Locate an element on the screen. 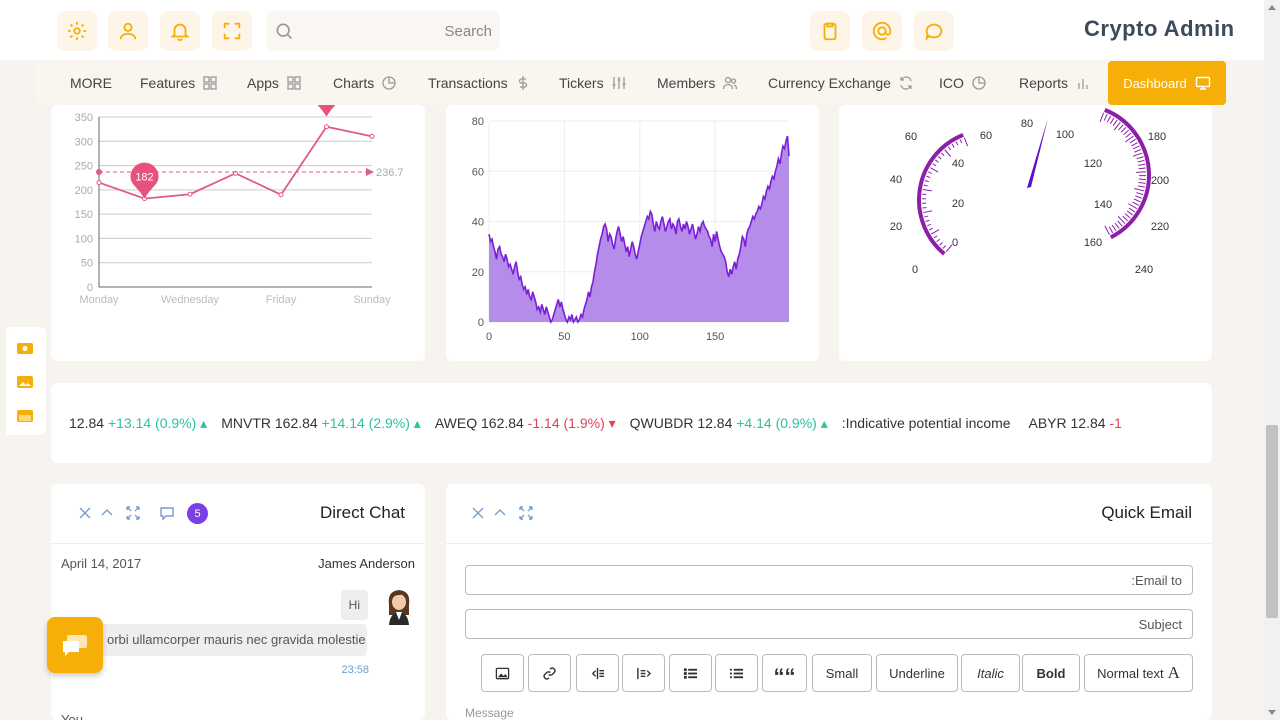 This screenshot has height=720, width=1280. blockquote-button: ““ is located at coordinates (784, 673).